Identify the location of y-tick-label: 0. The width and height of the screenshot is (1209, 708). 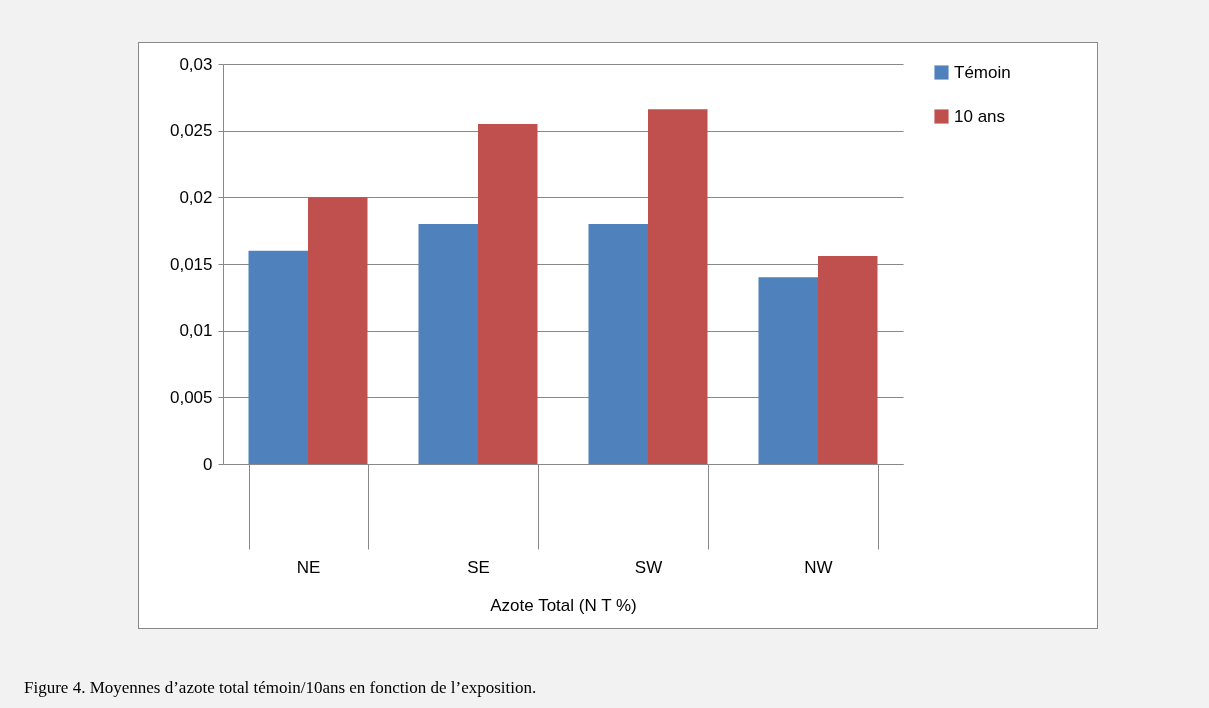
(208, 464).